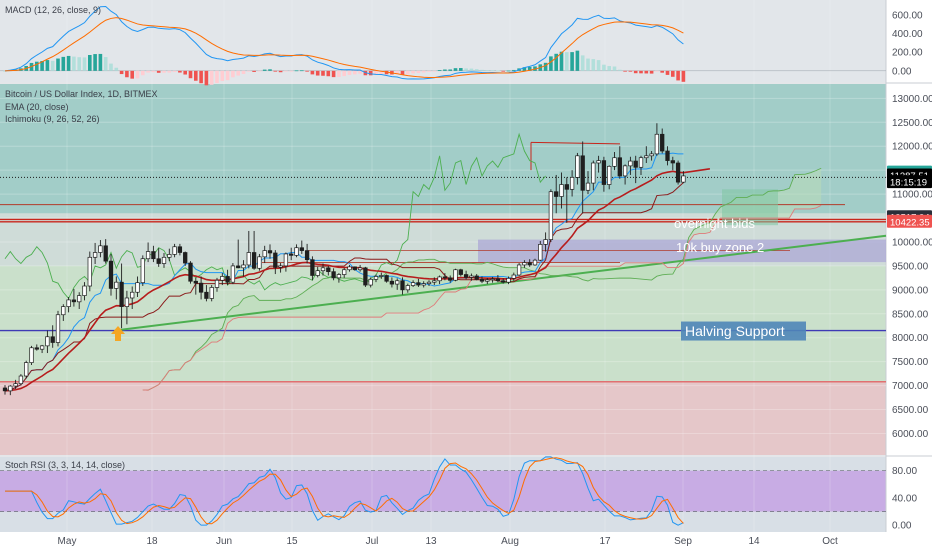 This screenshot has height=550, width=932. Describe the element at coordinates (735, 331) in the screenshot. I see `annotation-halving-support: Halving Support` at that location.